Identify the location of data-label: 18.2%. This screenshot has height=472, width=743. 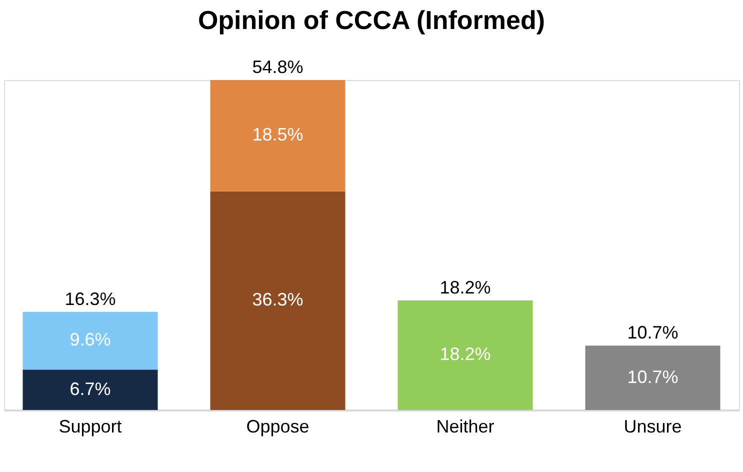
(465, 354).